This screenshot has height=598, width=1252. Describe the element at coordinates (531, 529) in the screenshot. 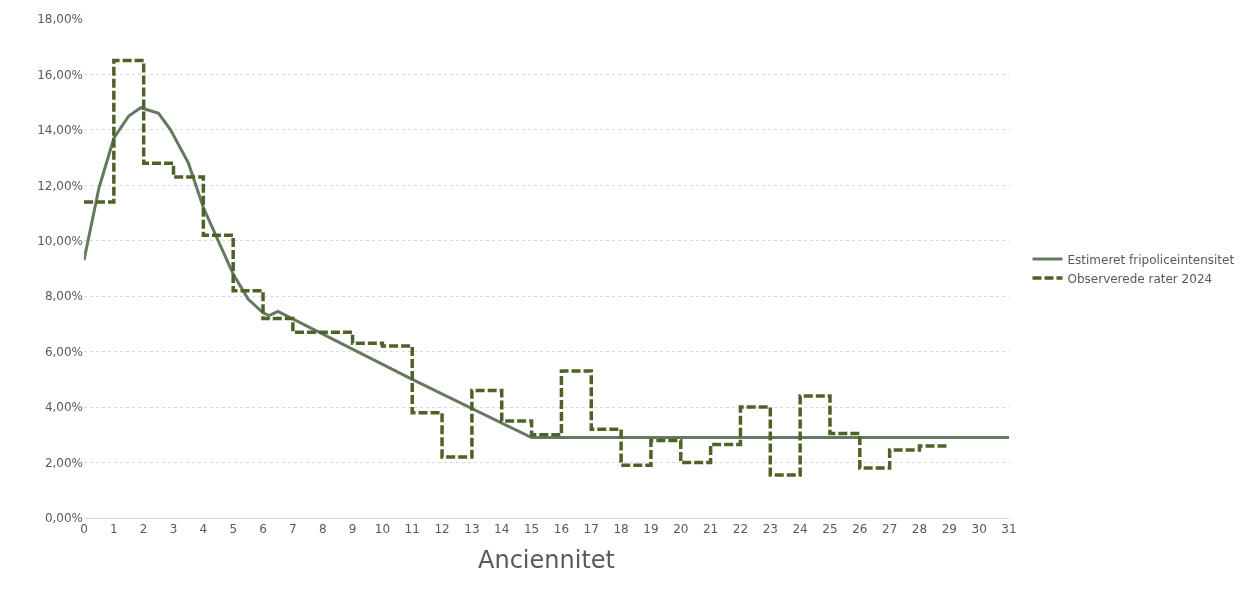

I see `x-tick-label: 15` at that location.